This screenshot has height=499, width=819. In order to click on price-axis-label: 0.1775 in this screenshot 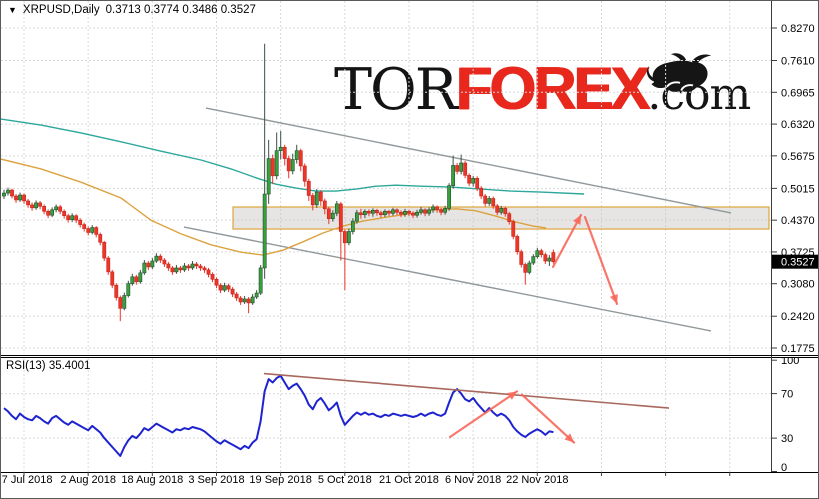, I will do `click(798, 349)`.